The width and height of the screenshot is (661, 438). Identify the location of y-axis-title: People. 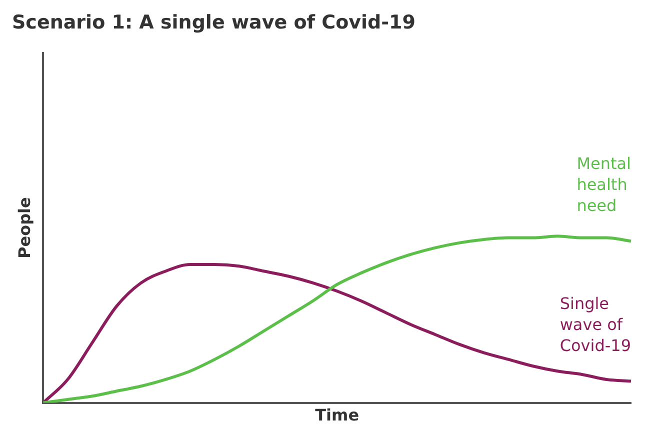
(24, 227).